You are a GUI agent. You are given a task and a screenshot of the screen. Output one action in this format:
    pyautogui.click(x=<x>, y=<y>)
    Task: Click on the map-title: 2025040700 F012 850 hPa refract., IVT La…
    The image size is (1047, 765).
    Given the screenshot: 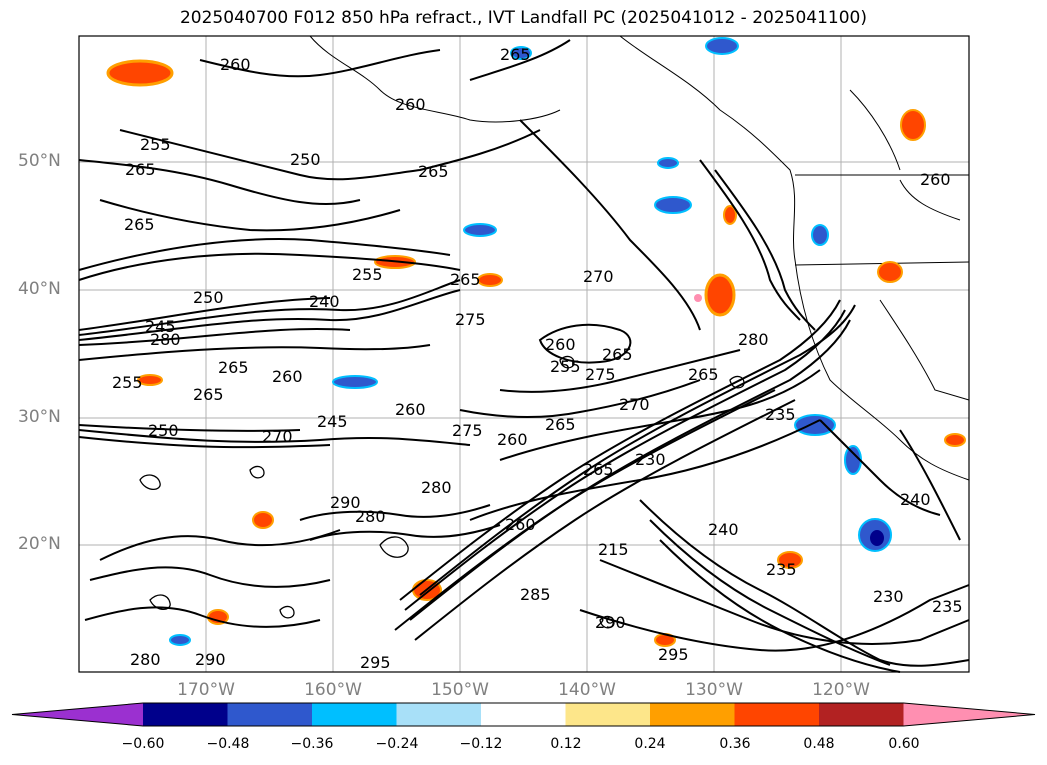 What is the action you would take?
    pyautogui.click(x=523, y=18)
    